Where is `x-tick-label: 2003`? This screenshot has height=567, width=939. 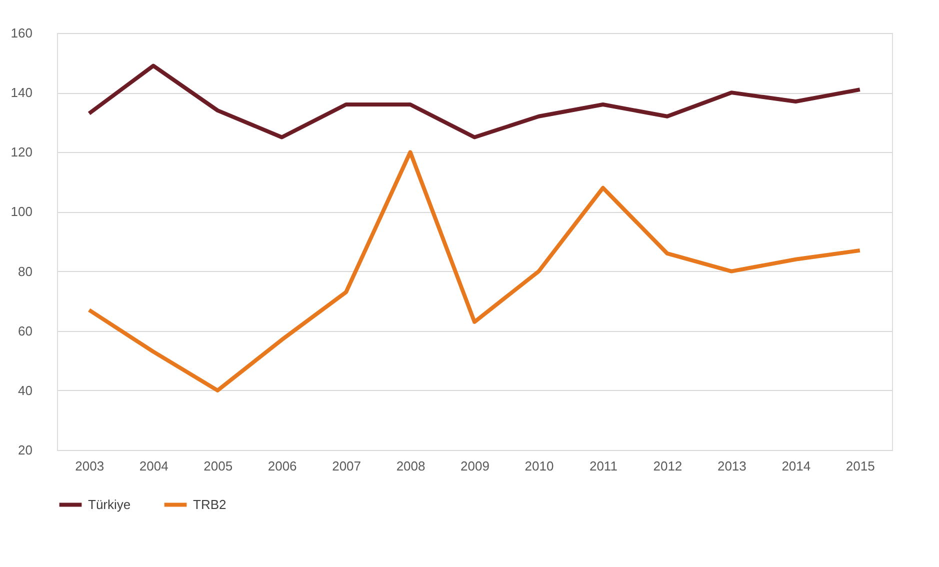
x-tick-label: 2003 is located at coordinates (89, 466).